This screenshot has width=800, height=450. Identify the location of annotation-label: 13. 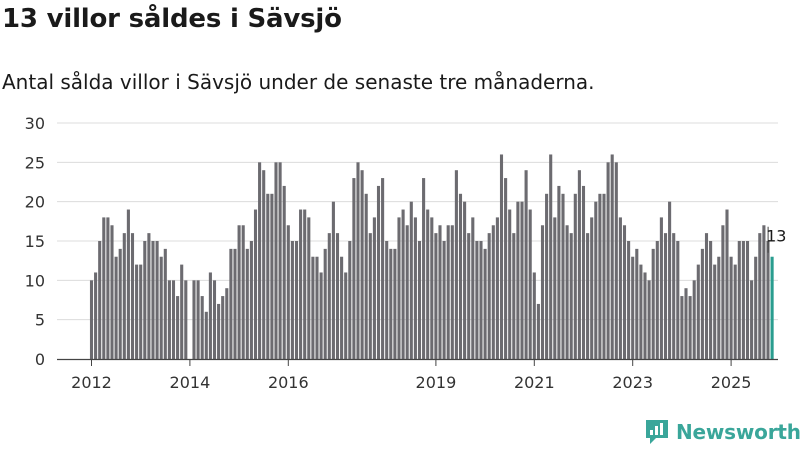
(776, 236).